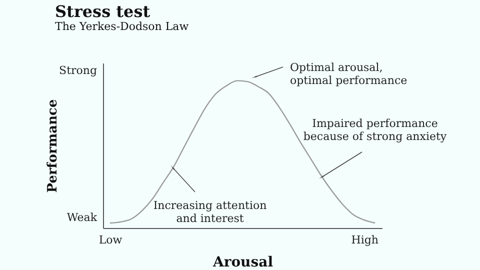 Image resolution: width=480 pixels, height=270 pixels. I want to click on x-tick-label: Low, so click(110, 240).